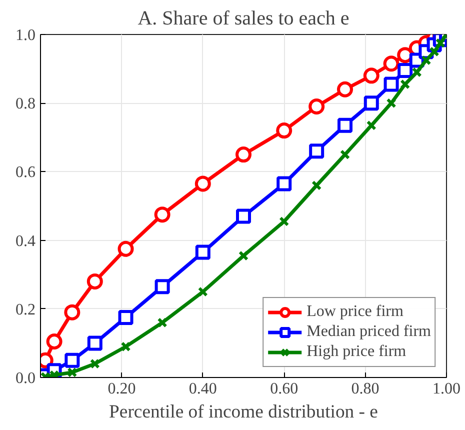 The width and height of the screenshot is (465, 430). What do you see at coordinates (356, 352) in the screenshot?
I see `legend-label: High price firm` at bounding box center [356, 352].